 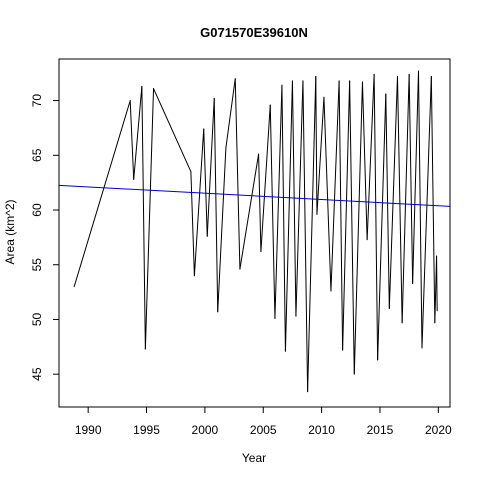 I want to click on x-axis: 1990 1995 2000 2005 2010 2015 2020, so click(x=263, y=421).